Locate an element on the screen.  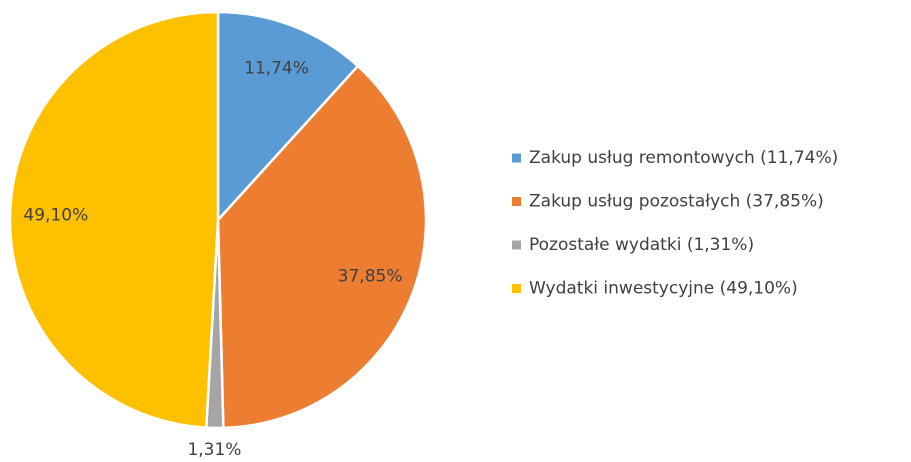
pie-slice is located at coordinates (288, 117).